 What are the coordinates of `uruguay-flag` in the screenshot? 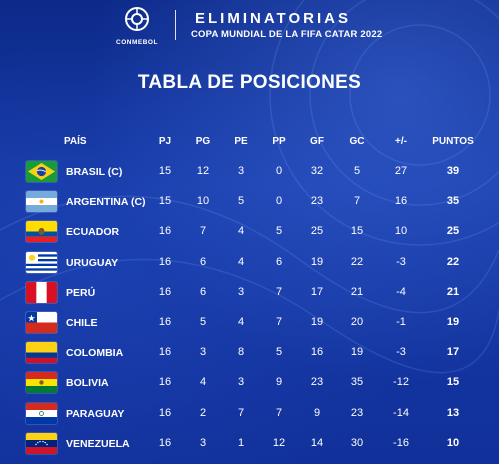 It's located at (41, 262).